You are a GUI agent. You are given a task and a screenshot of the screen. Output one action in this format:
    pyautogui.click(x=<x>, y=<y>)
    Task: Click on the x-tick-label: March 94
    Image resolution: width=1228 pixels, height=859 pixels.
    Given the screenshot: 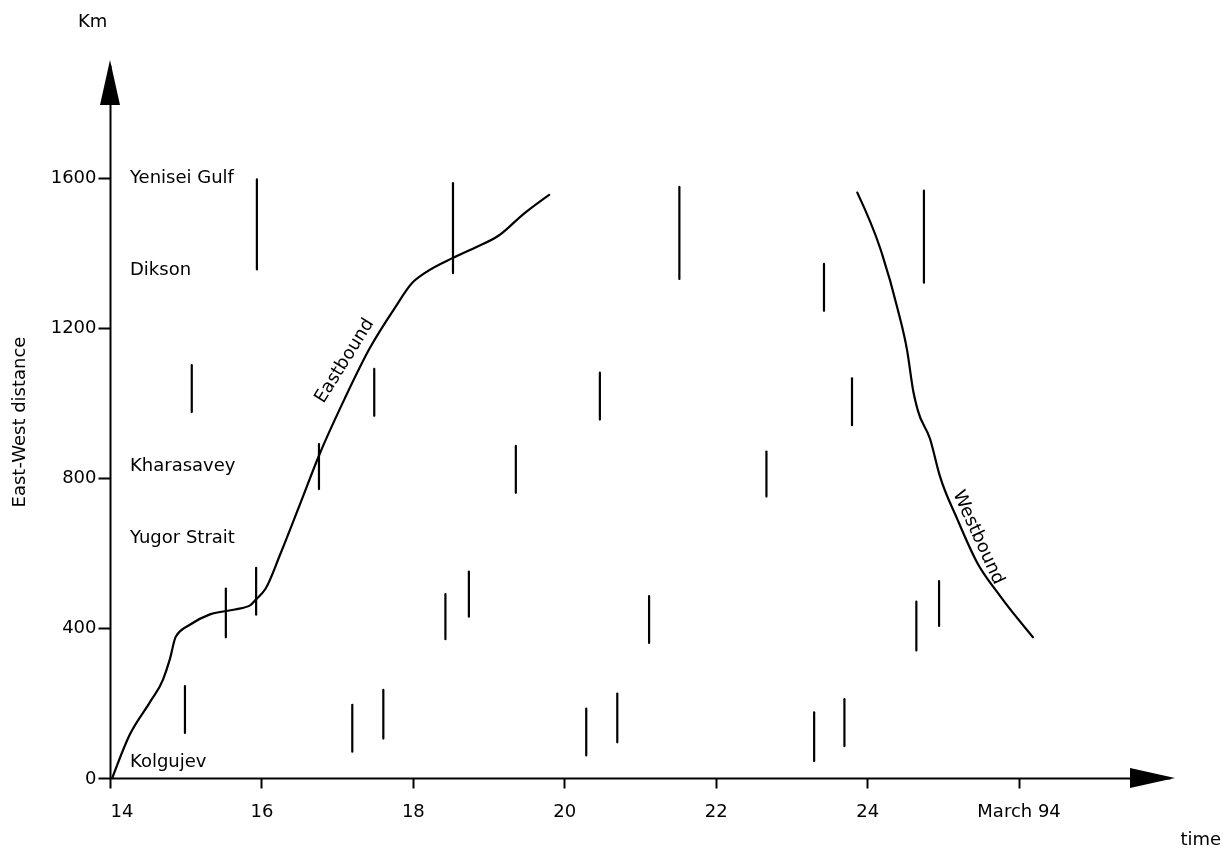 What is the action you would take?
    pyautogui.click(x=1019, y=810)
    